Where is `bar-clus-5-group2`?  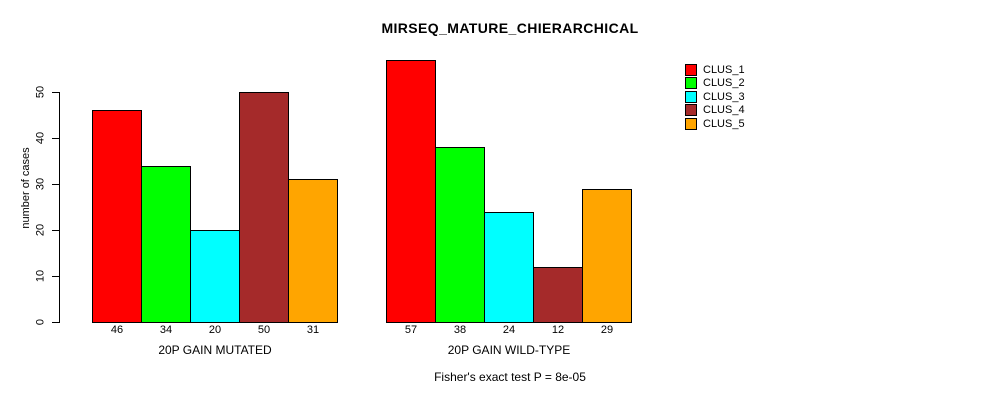 bar-clus-5-group2 is located at coordinates (607, 256).